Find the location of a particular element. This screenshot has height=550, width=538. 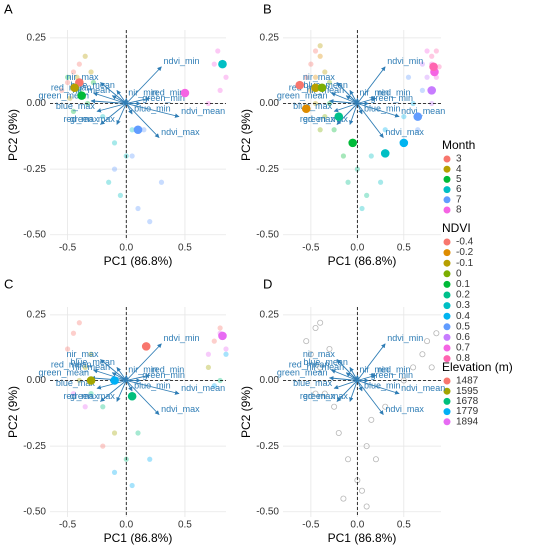

legend-label: 7 is located at coordinates (459, 199).